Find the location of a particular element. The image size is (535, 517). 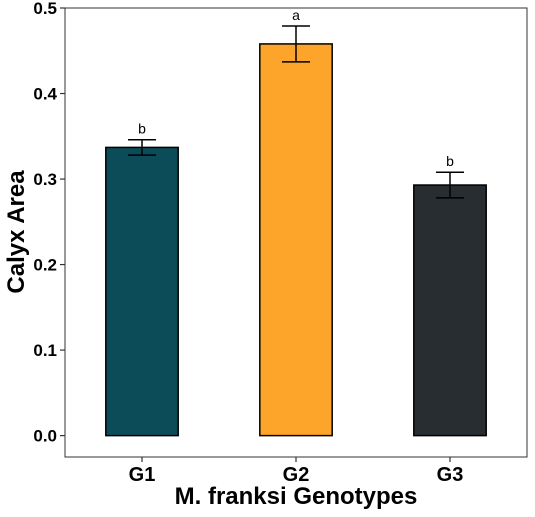

y-axis: 0.0 0.1 0.2 0.3 0.4 0.5 is located at coordinates (49, 223).